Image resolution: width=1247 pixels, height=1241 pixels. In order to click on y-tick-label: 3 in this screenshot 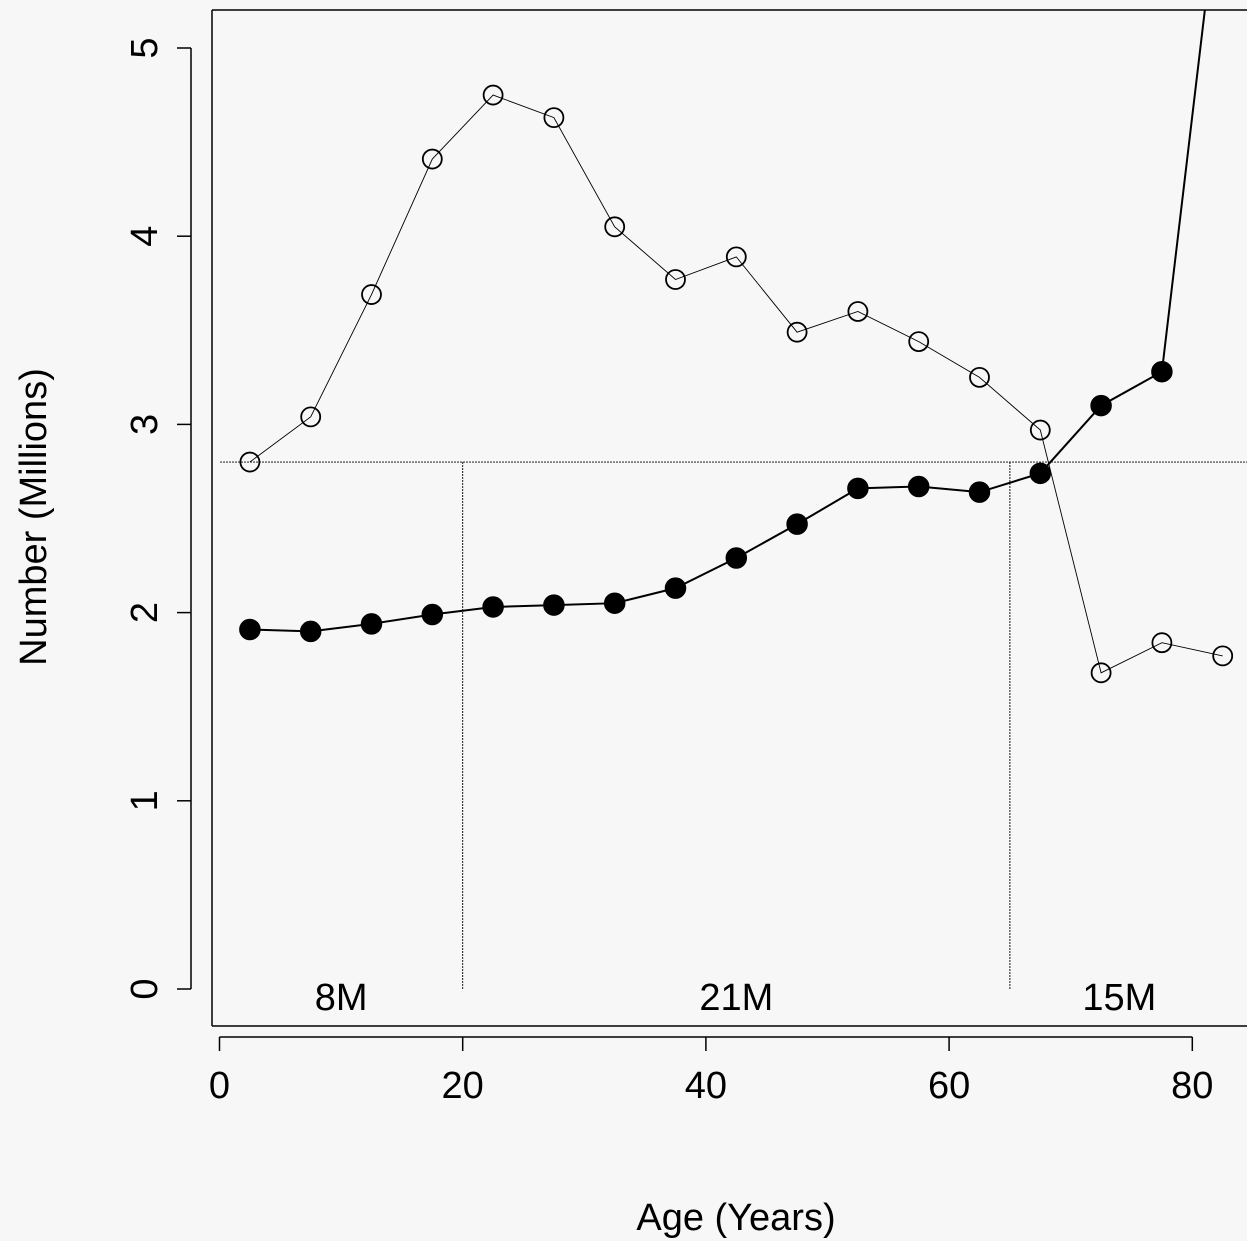, I will do `click(145, 424)`.